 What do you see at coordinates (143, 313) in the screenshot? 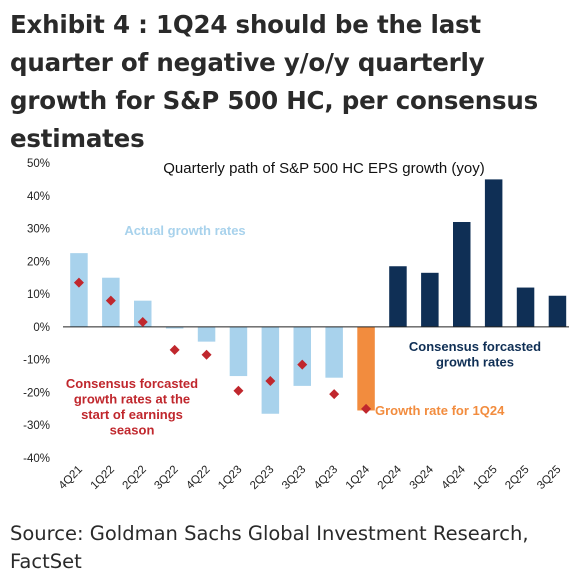
I see `bar-2q22` at bounding box center [143, 313].